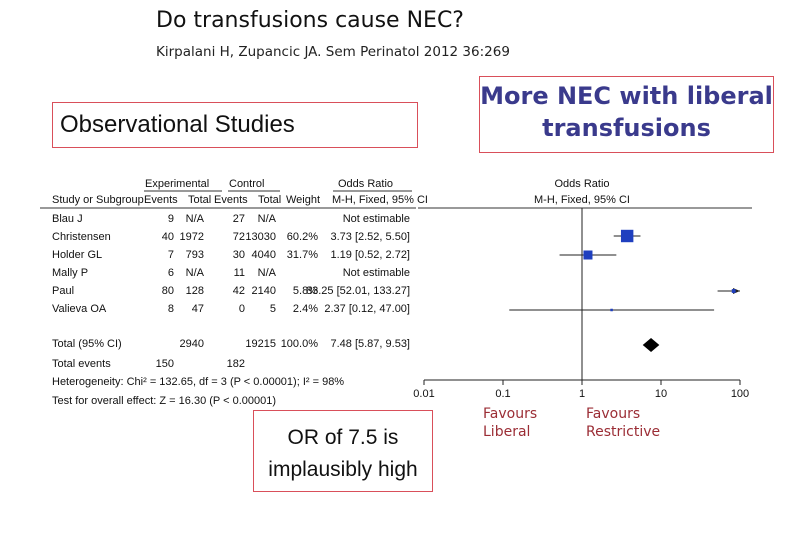  I want to click on col-exp-total: Total, so click(199, 200).